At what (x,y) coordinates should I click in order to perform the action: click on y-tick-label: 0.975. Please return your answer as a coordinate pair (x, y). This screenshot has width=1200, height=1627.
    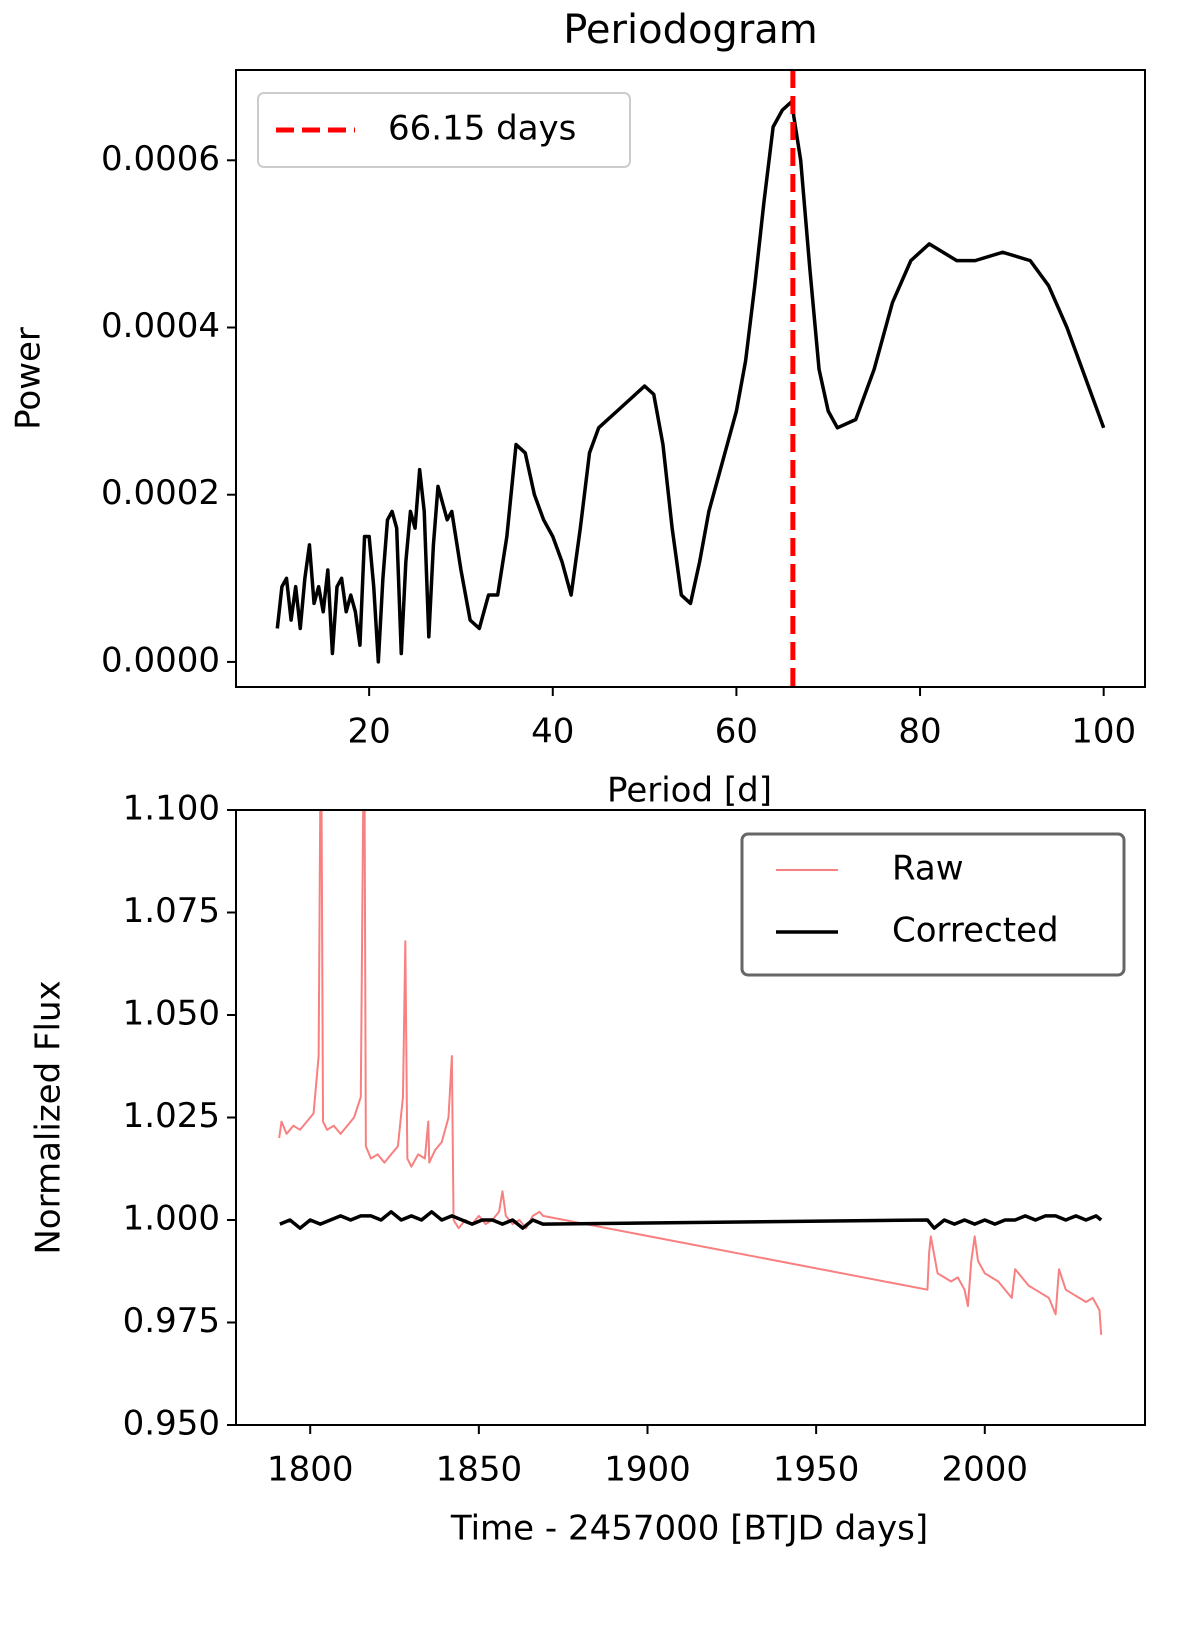
    Looking at the image, I should click on (171, 1321).